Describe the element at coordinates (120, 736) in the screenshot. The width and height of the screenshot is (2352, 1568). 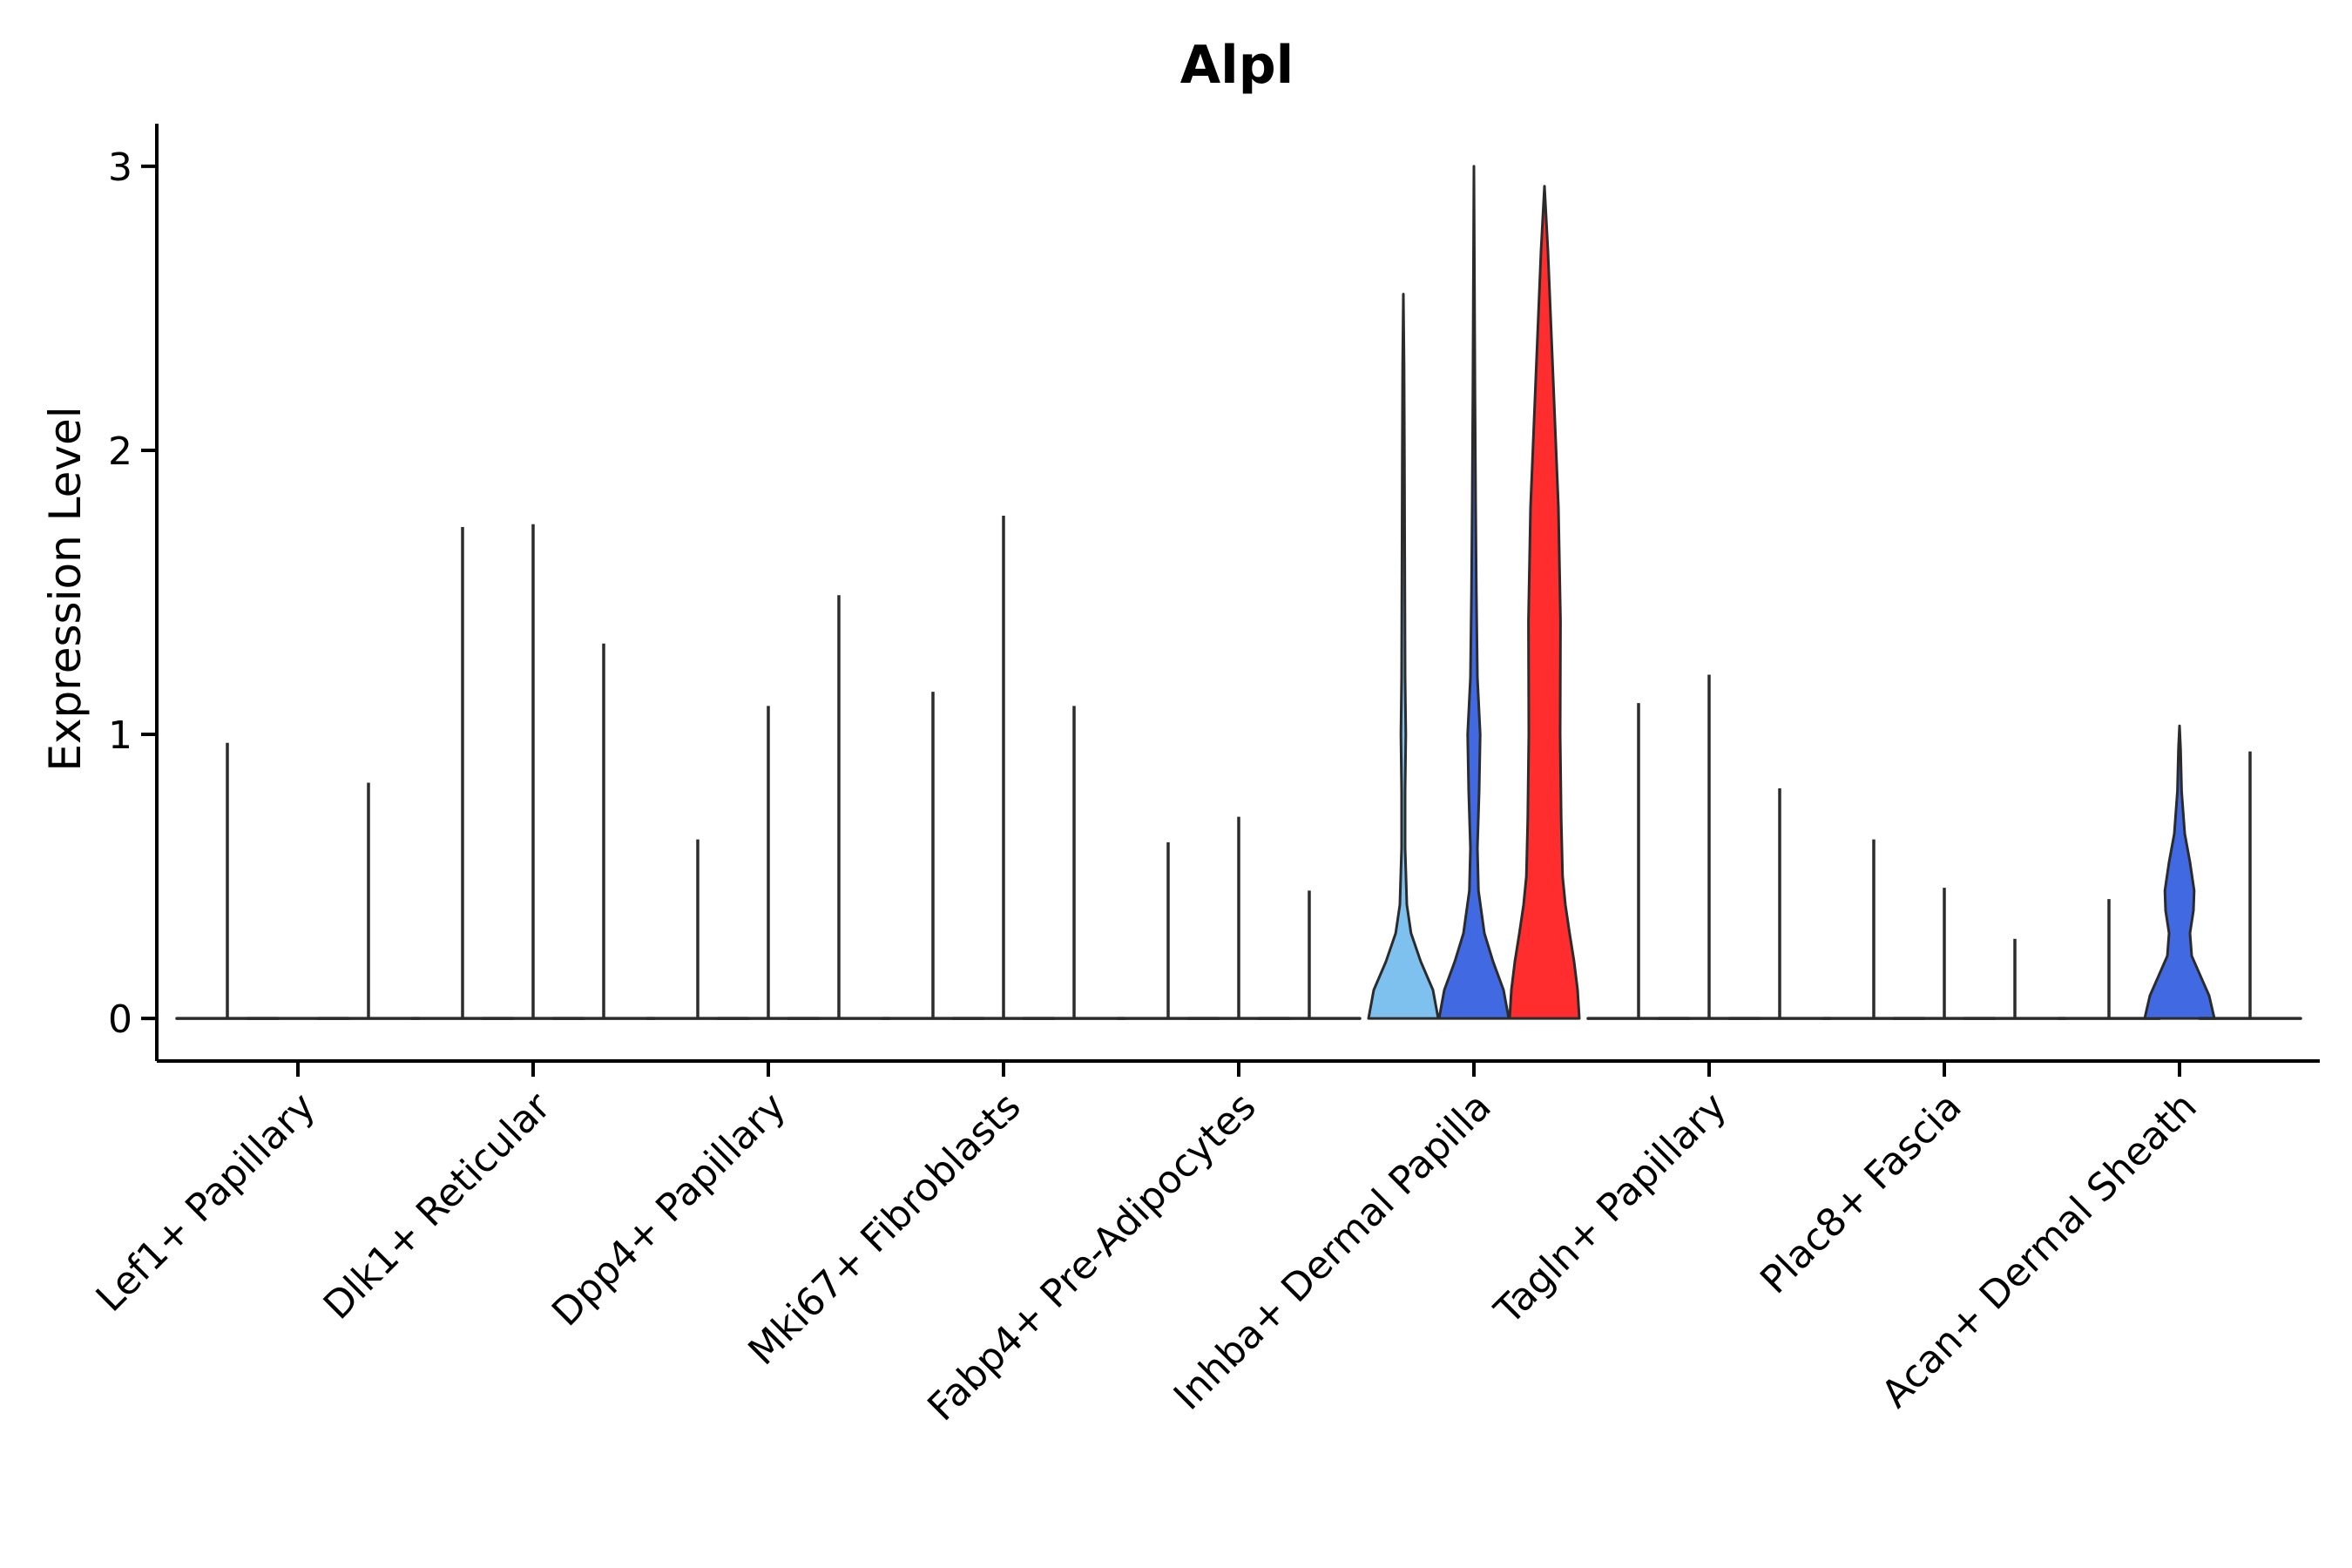
I see `y-tick-label: 1` at that location.